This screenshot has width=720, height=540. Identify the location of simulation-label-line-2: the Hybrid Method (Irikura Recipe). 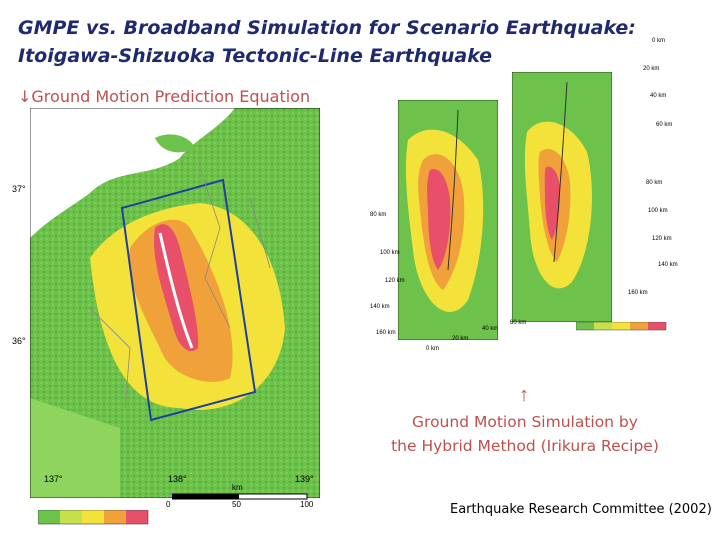
(525, 446).